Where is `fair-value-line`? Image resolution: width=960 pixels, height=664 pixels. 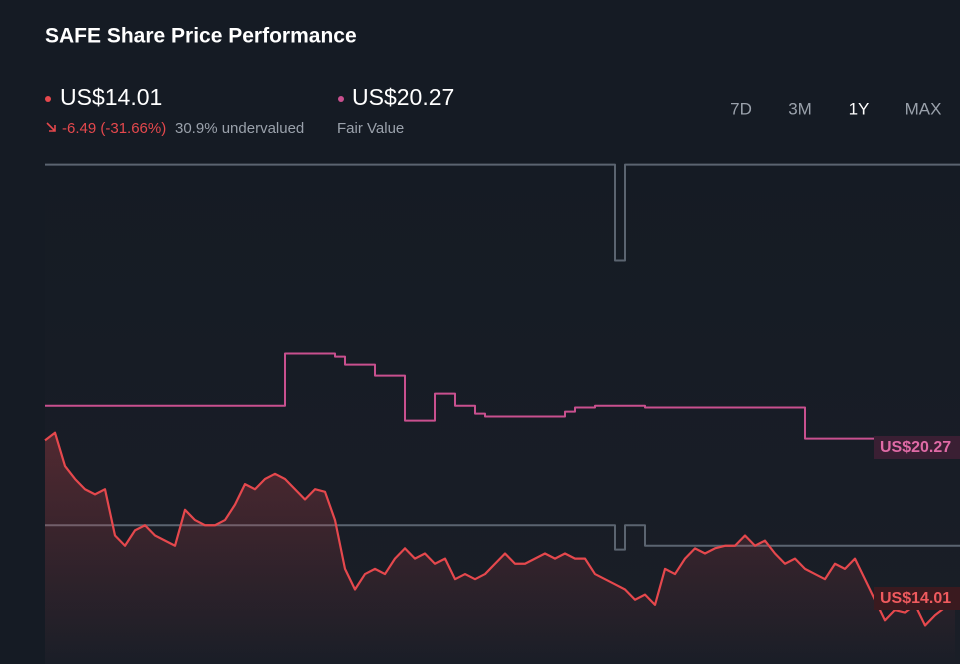
fair-value-line is located at coordinates (502, 396).